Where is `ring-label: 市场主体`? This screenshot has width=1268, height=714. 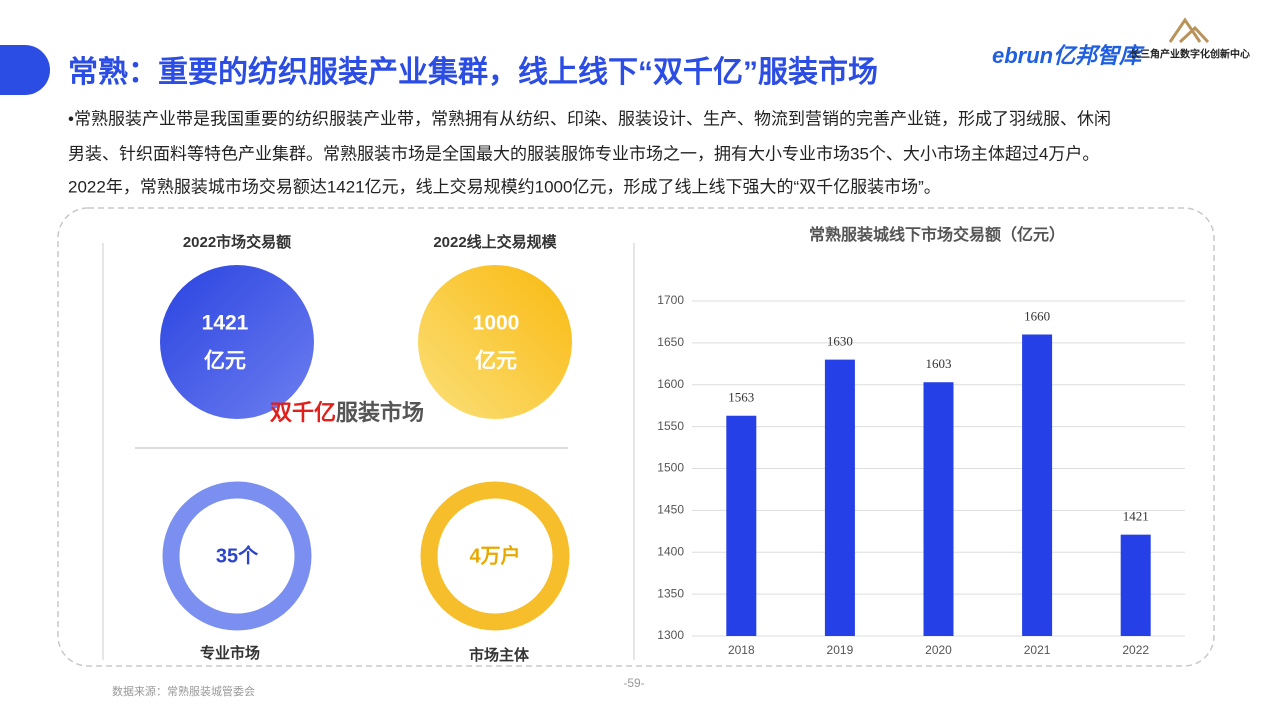
ring-label: 市场主体 is located at coordinates (499, 655).